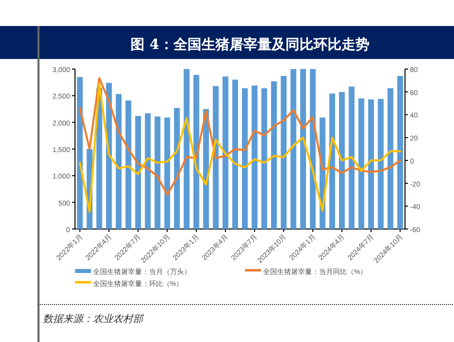  What do you see at coordinates (250, 44) in the screenshot?
I see `chart-title: 图 4：全国生猪屠宰量及同比环比走势` at bounding box center [250, 44].